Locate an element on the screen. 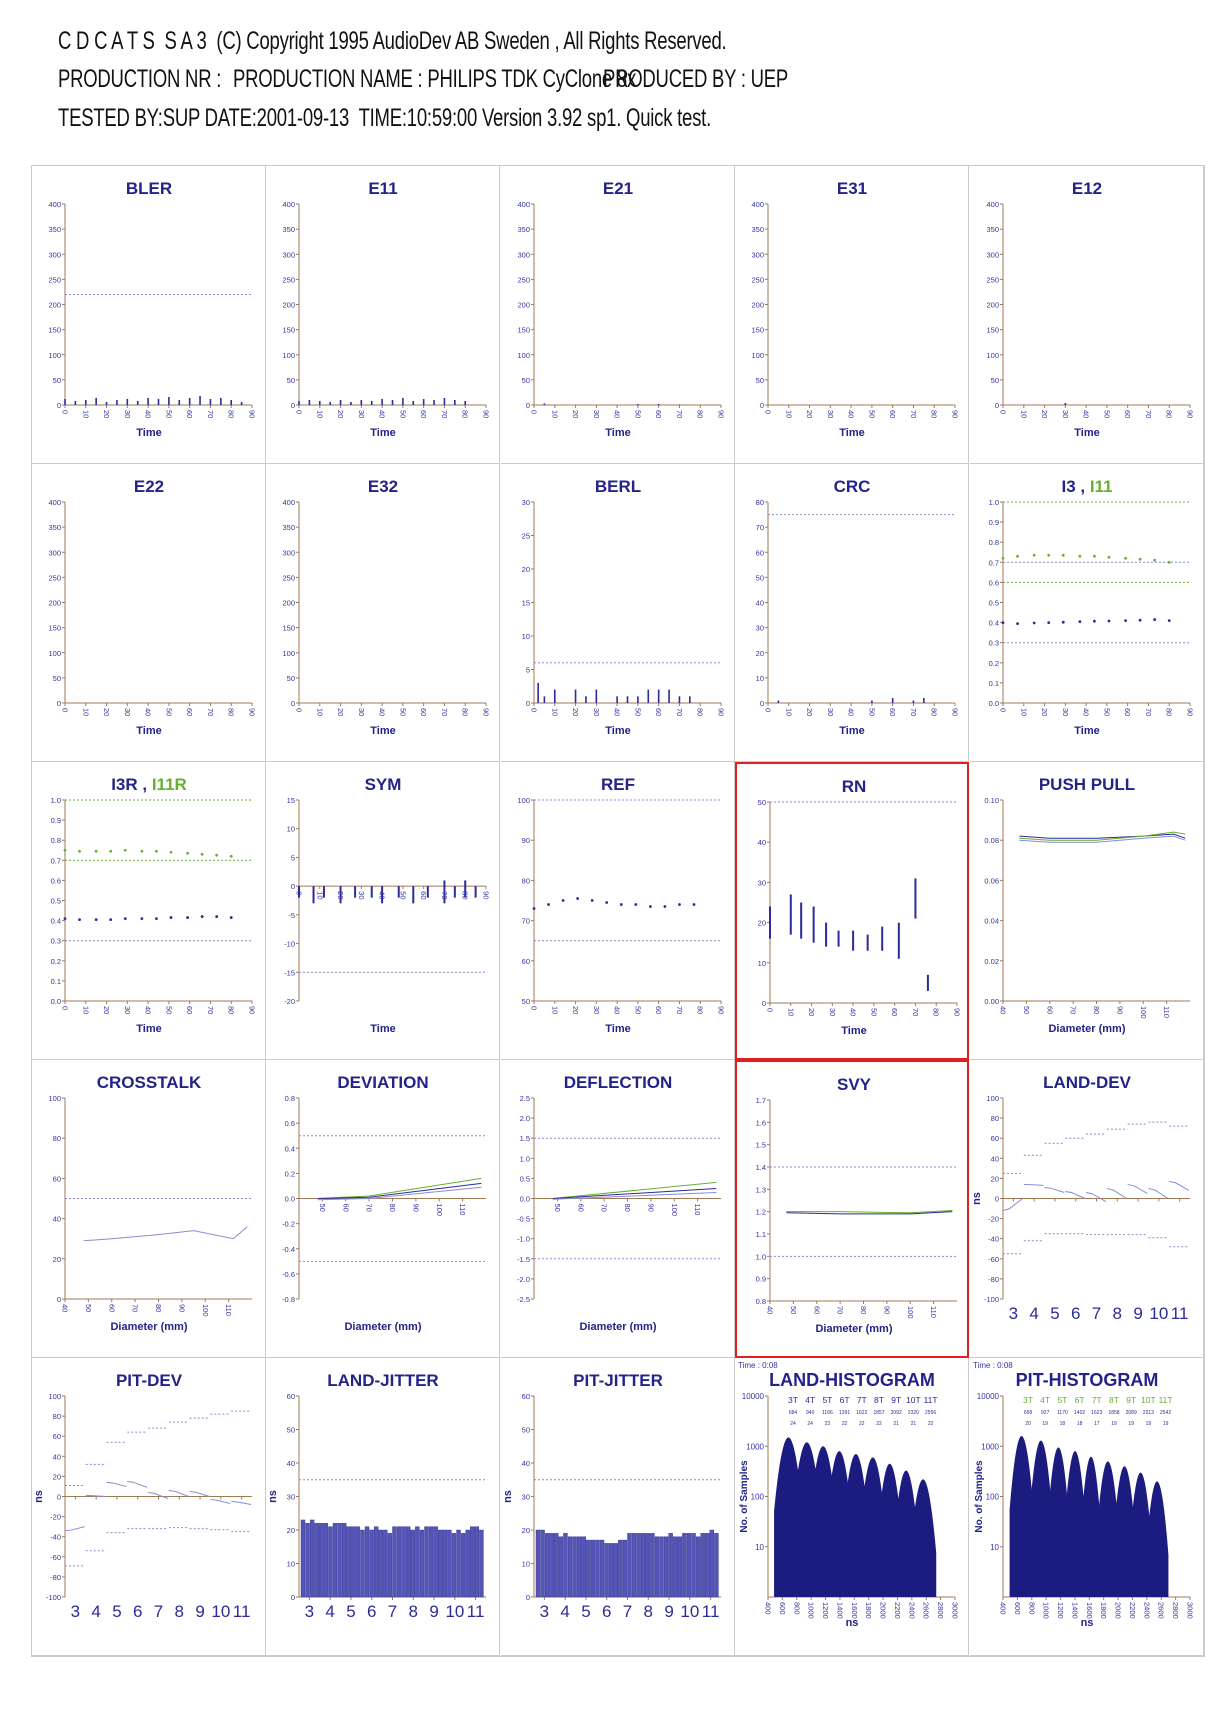 The image size is (1210, 1719). chart-title: E11 is located at coordinates (383, 188).